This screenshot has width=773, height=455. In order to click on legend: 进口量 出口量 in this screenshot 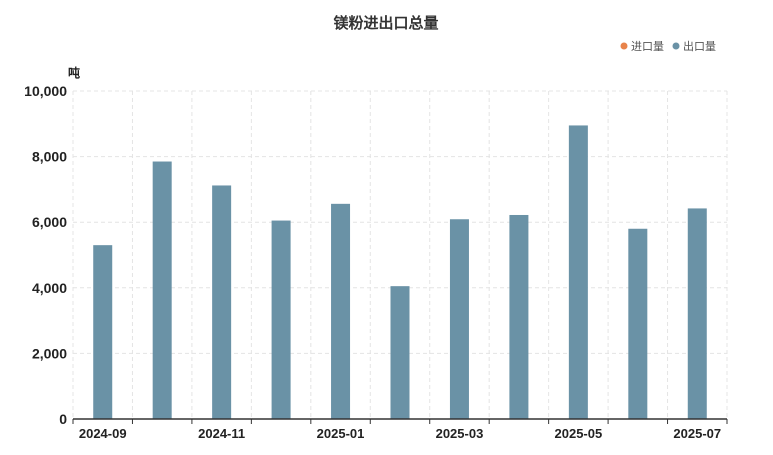, I will do `click(668, 46)`.